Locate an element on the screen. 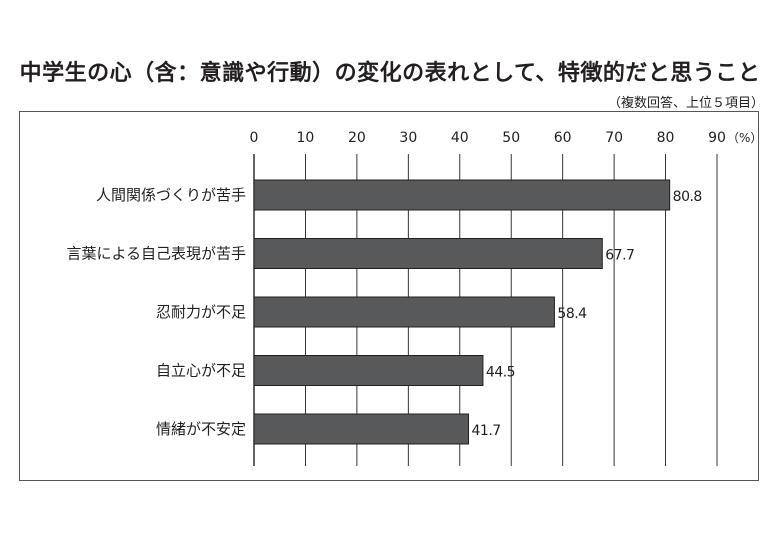 Image resolution: width=780 pixels, height=540 pixels. x-axis-unit-label: （%） is located at coordinates (744, 138).